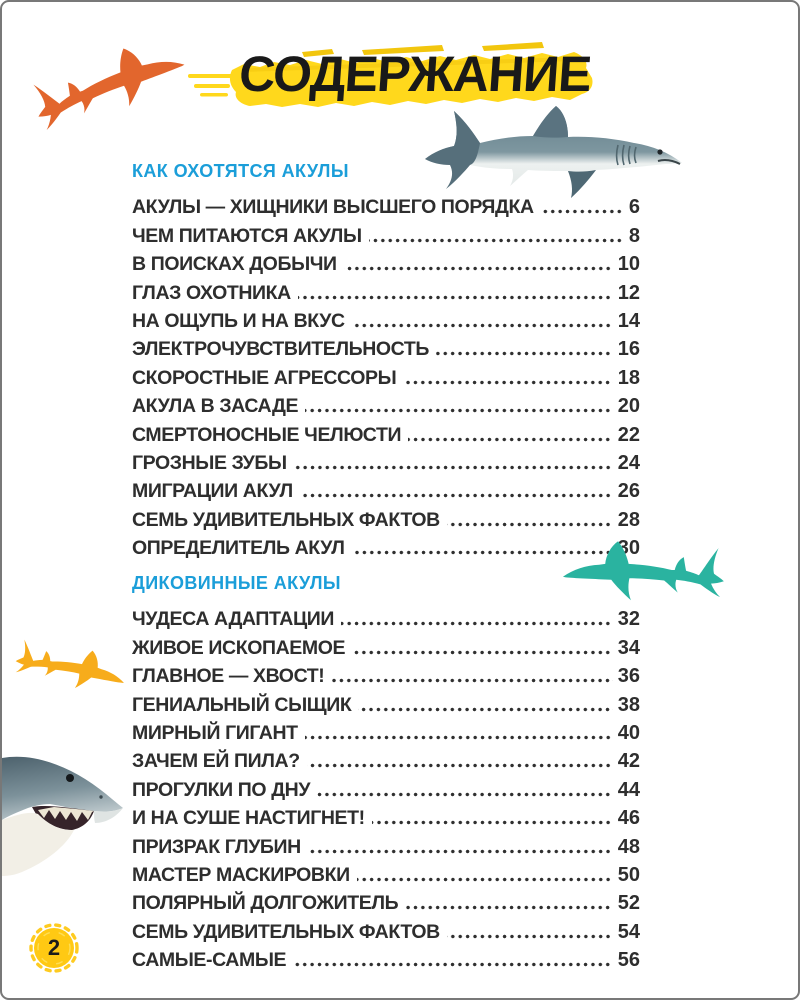  Describe the element at coordinates (234, 264) in the screenshot. I see `toc-entry-label: В ПОИСКАХ ДОБЫЧИ` at that location.